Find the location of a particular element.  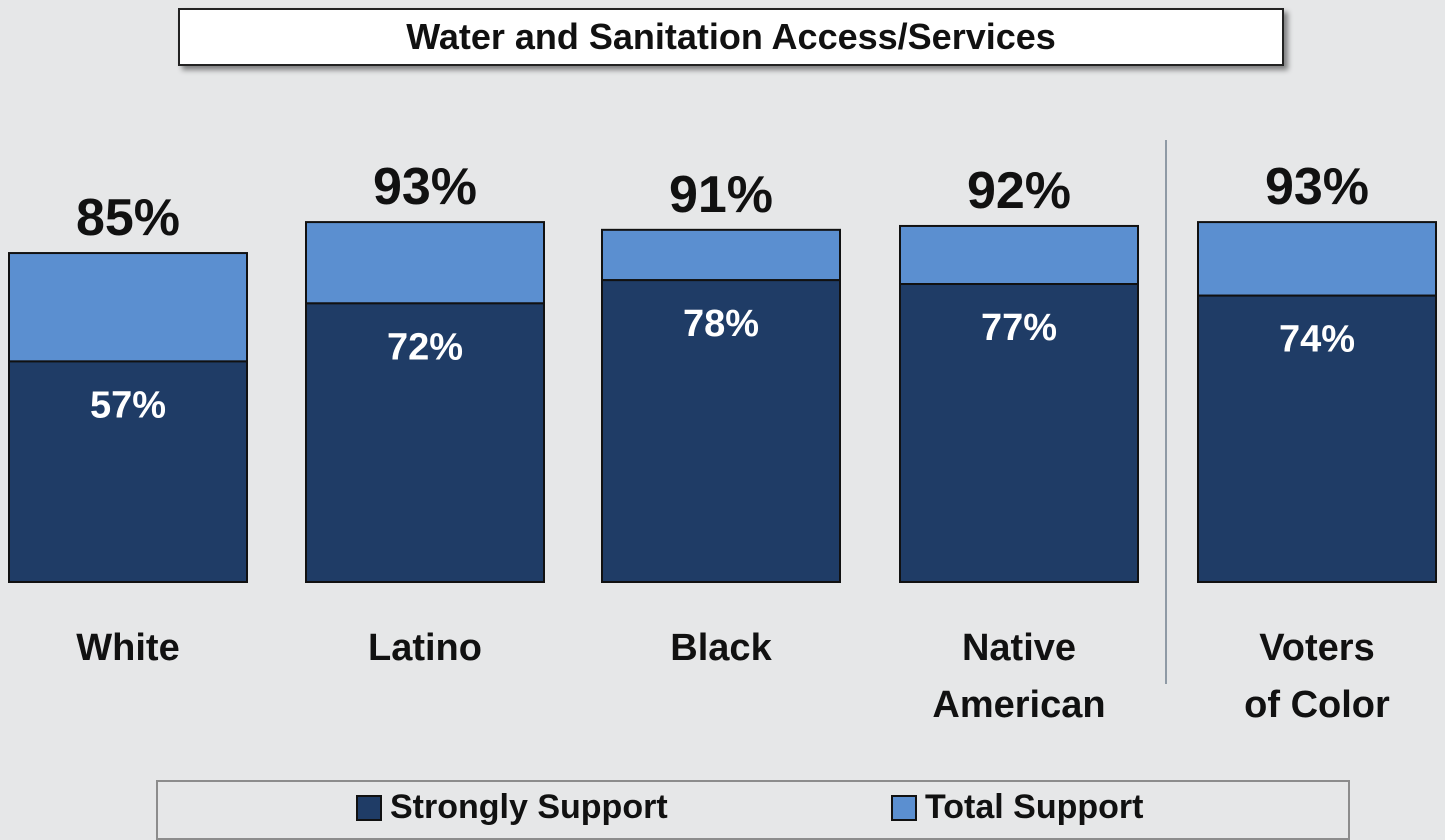

data-label-total-support: 92% is located at coordinates (1019, 191).